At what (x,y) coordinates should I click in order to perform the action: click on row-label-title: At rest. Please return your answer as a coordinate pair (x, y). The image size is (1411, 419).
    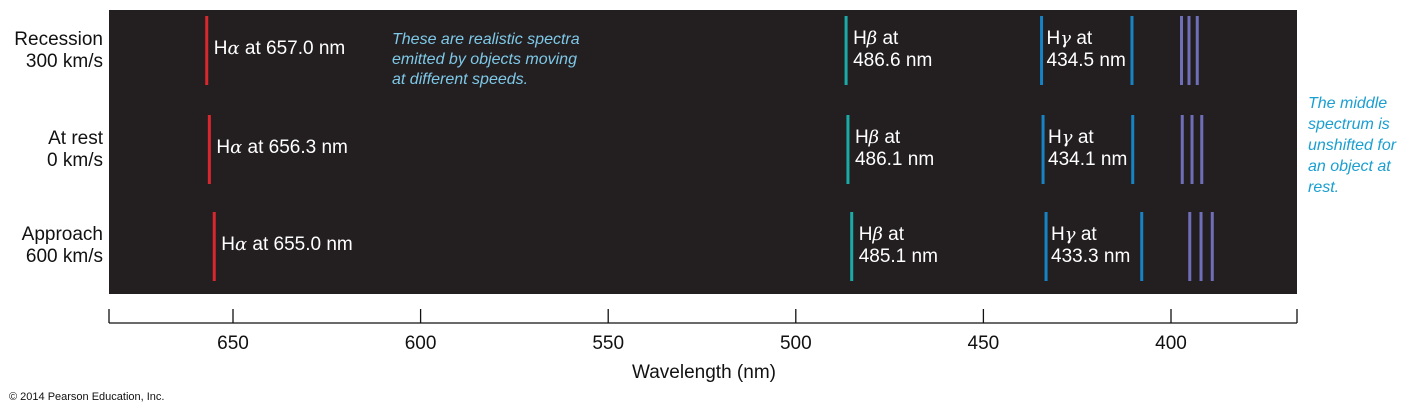
    Looking at the image, I should click on (75, 138).